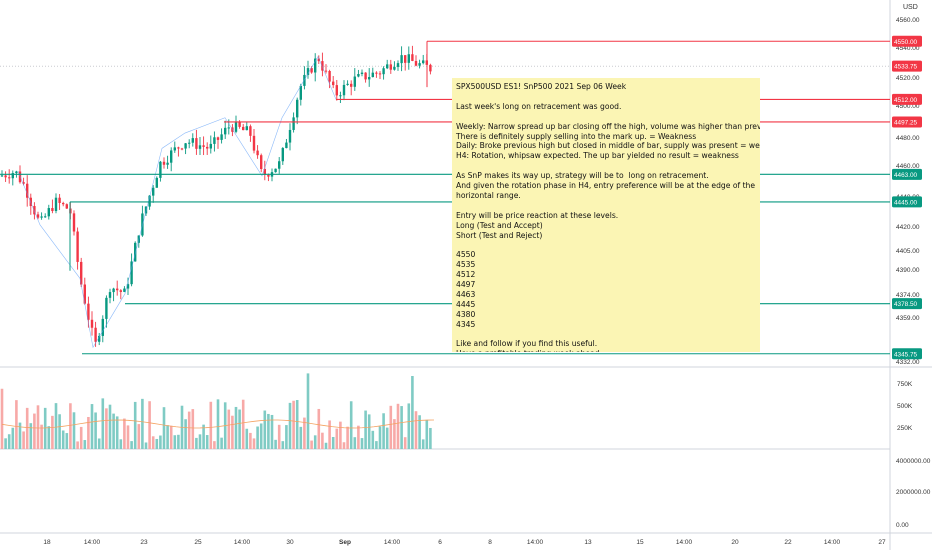 Image resolution: width=932 pixels, height=550 pixels. I want to click on time-tick-label: 27, so click(882, 542).